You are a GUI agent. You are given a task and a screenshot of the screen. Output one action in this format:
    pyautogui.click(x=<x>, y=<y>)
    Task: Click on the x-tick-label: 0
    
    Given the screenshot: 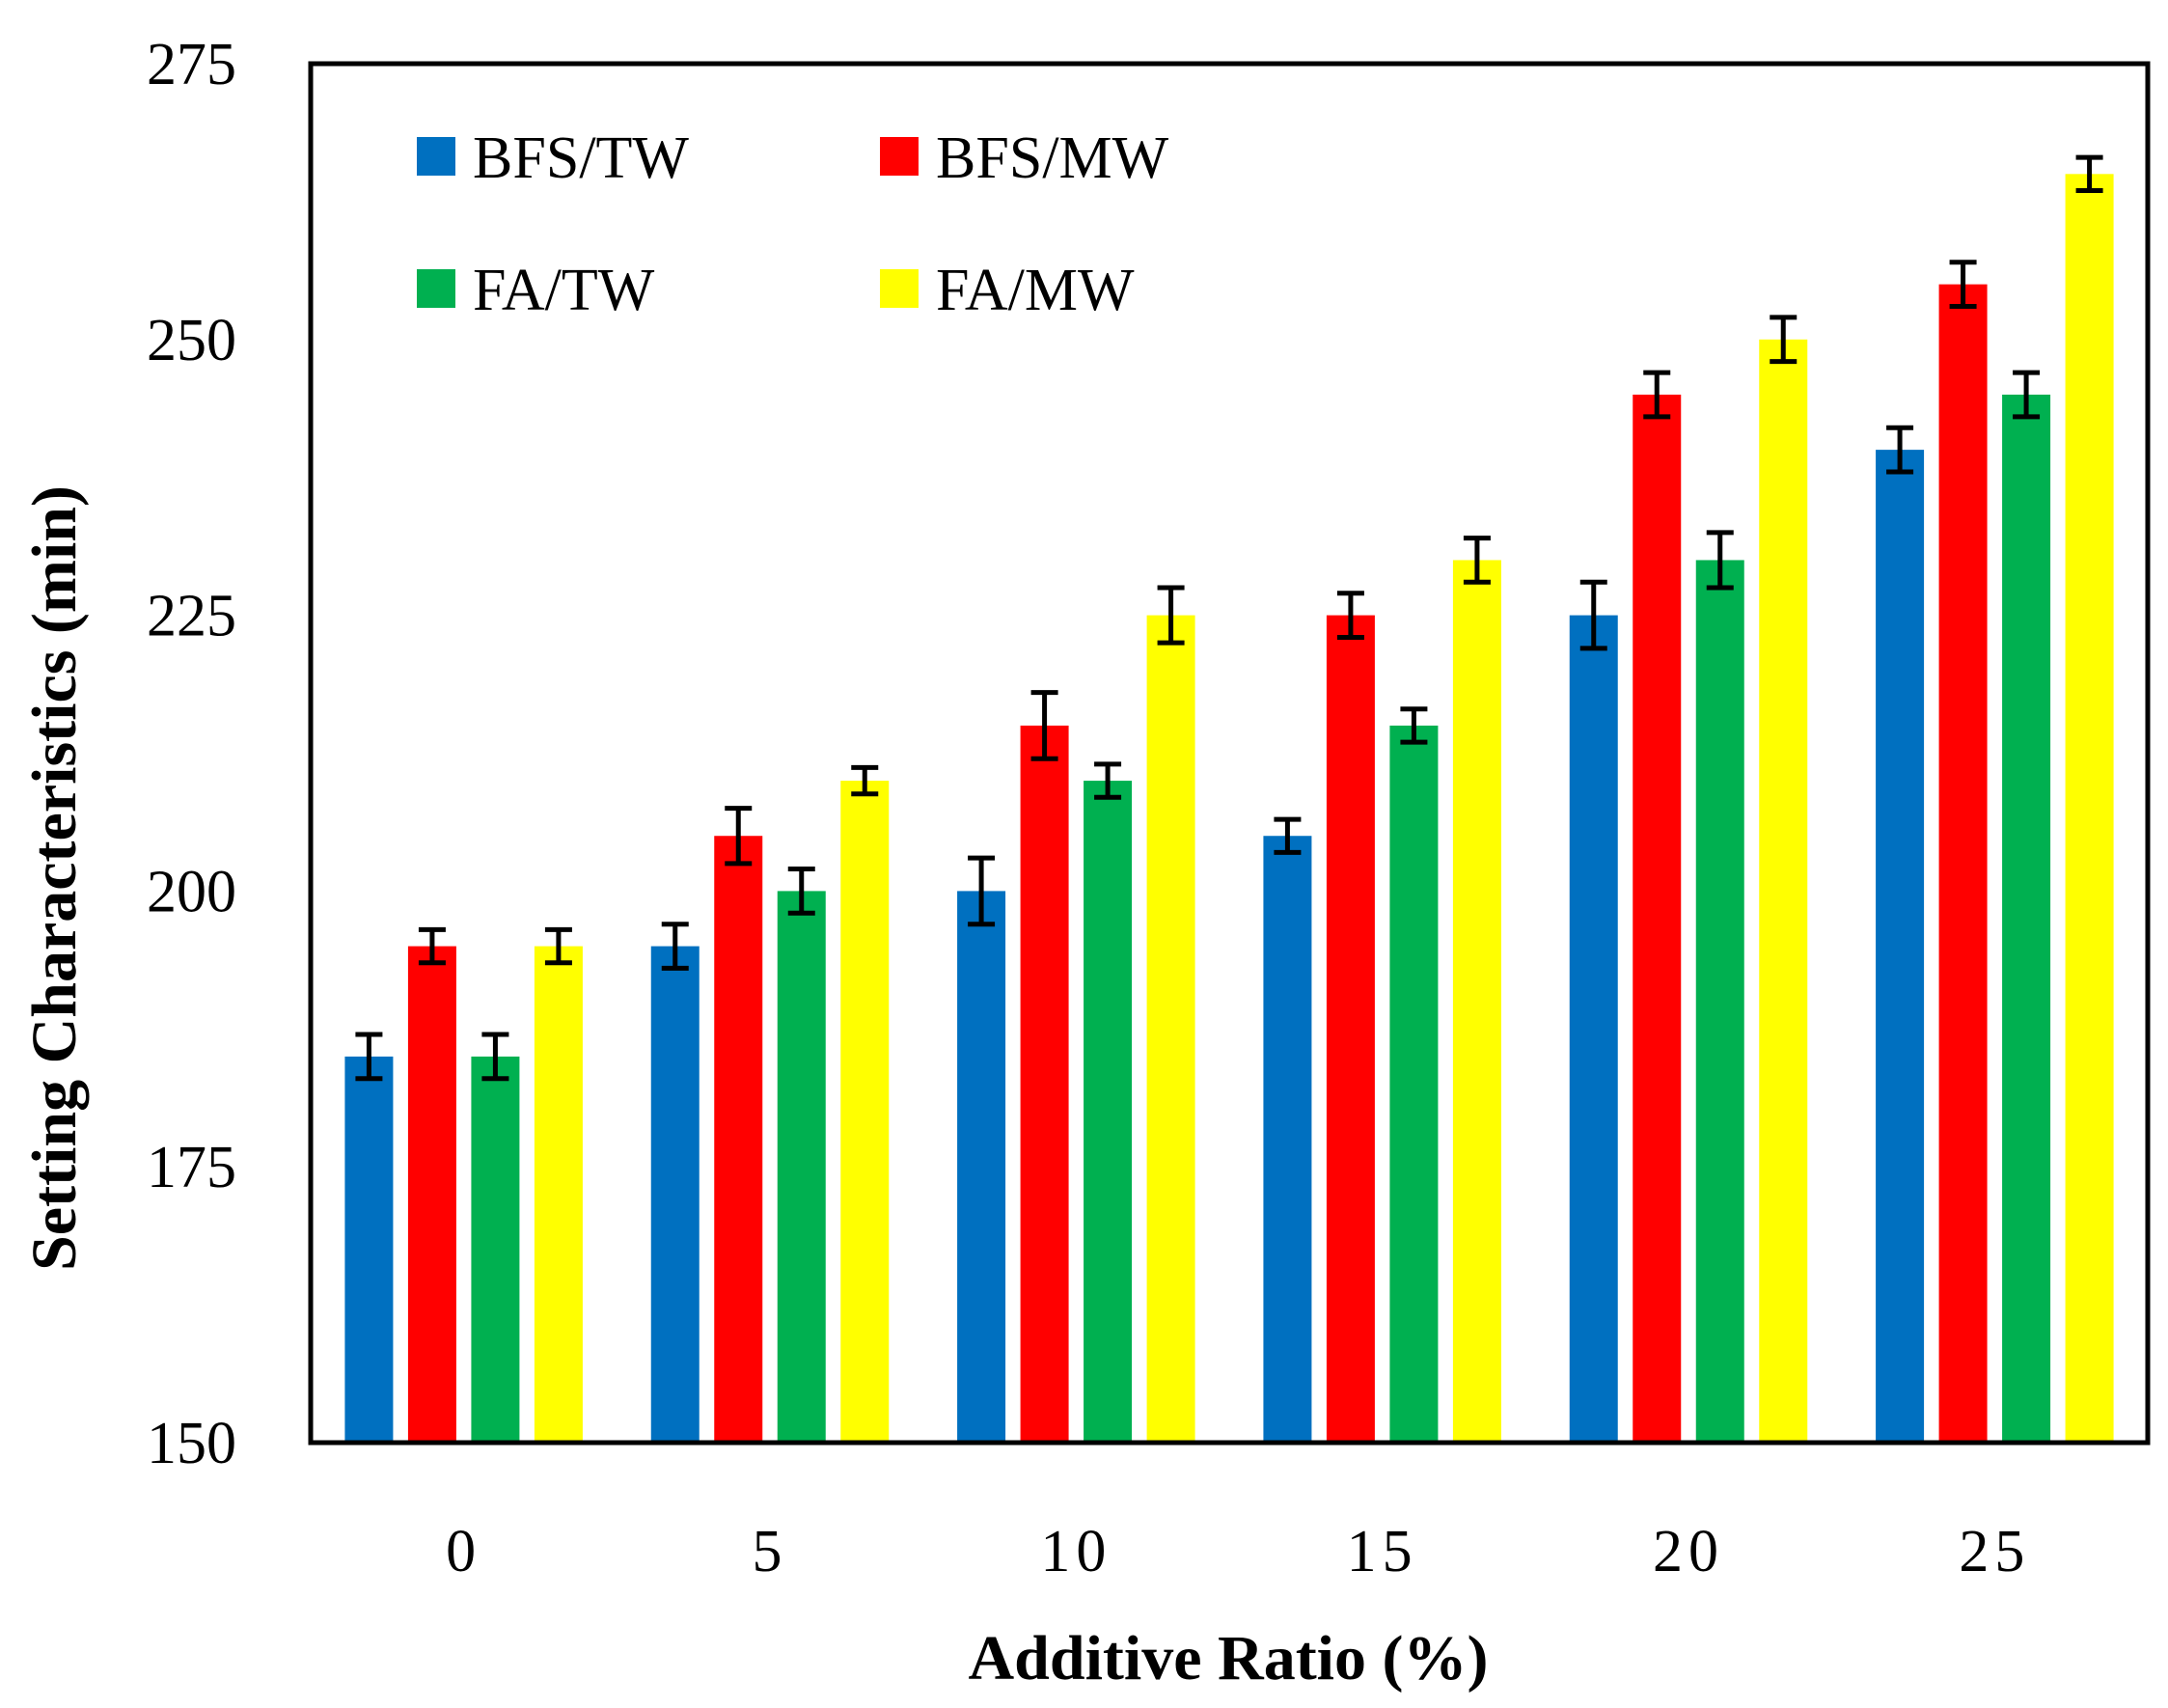 What is the action you would take?
    pyautogui.click(x=463, y=1551)
    